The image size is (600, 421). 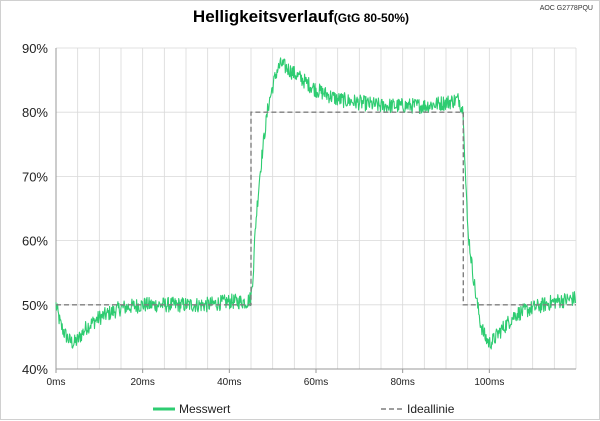 I want to click on y-tick-label: 70%, so click(x=35, y=176).